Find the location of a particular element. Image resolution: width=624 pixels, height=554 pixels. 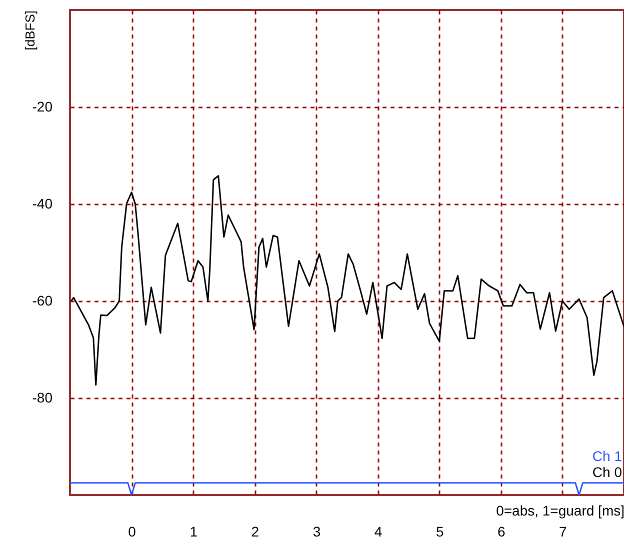

y-tick-label: -60 is located at coordinates (42, 300).